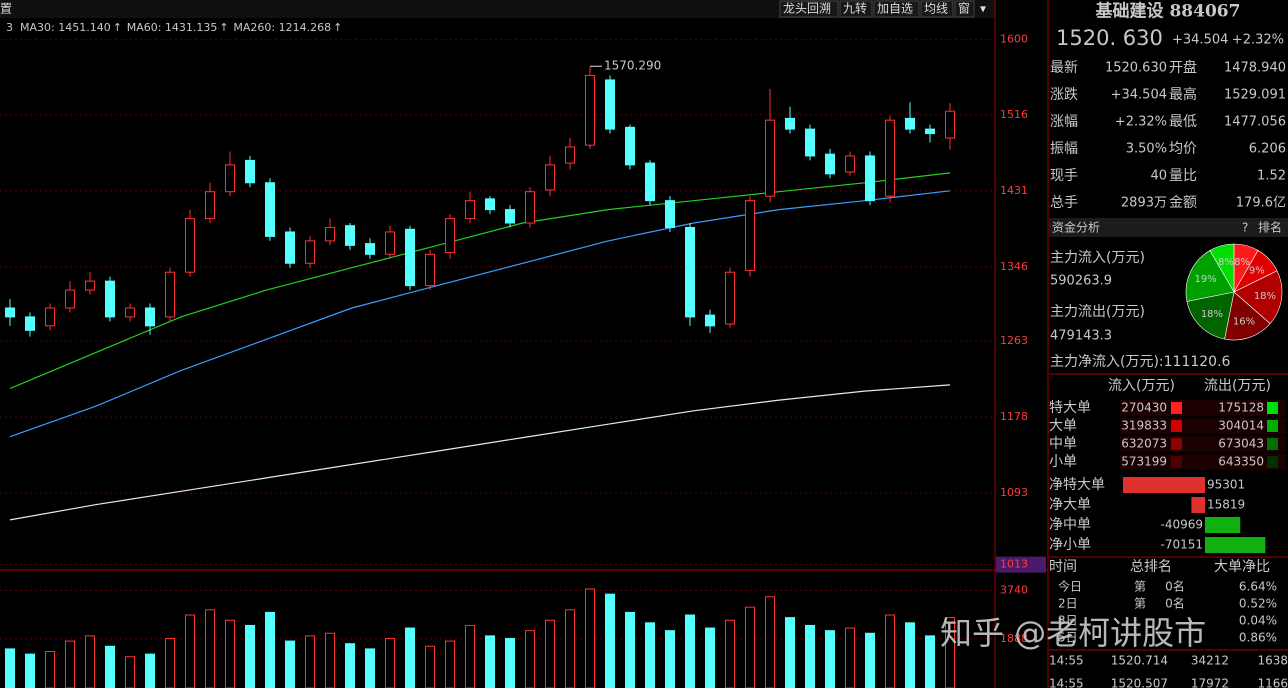 The width and height of the screenshot is (1288, 688). Describe the element at coordinates (1064, 68) in the screenshot. I see `info-label: 最新` at that location.